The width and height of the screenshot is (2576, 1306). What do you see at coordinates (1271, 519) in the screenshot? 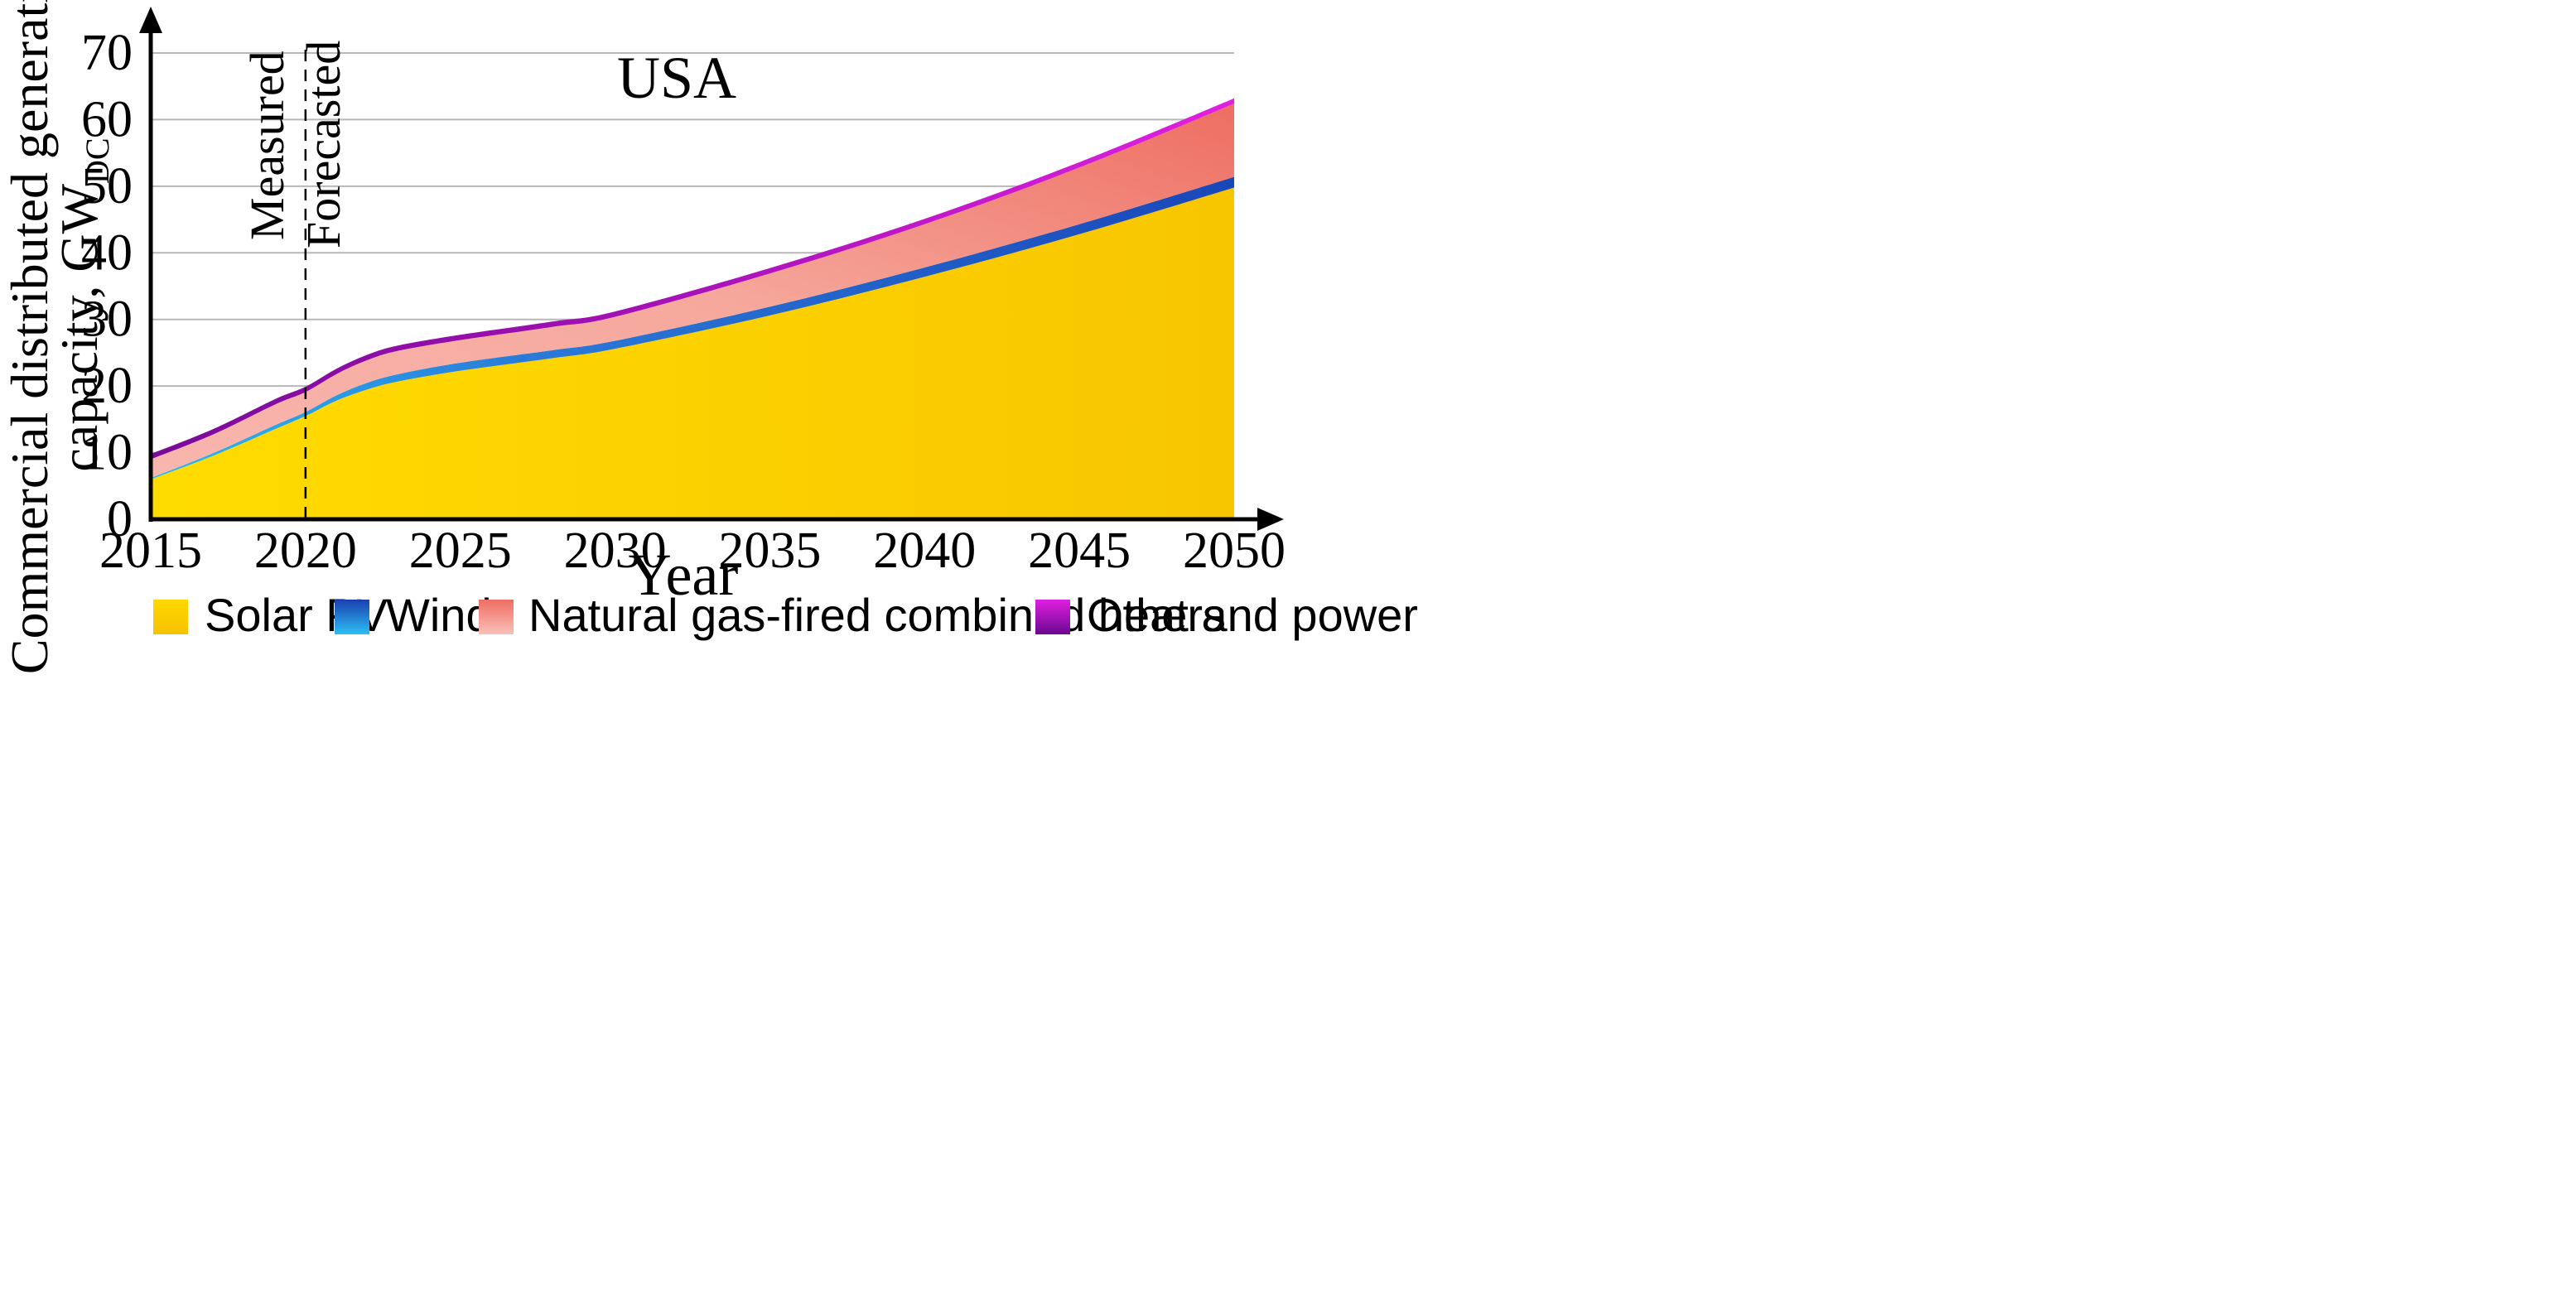
I see `x-axis-arrow` at bounding box center [1271, 519].